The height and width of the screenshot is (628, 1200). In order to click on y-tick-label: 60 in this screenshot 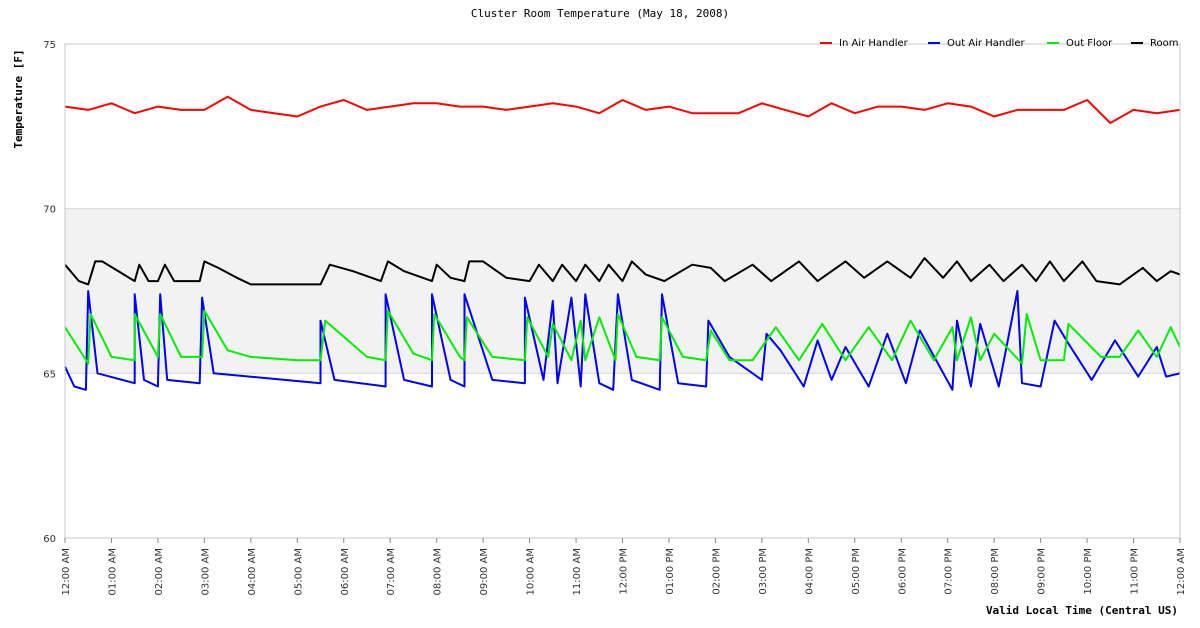, I will do `click(49, 539)`.